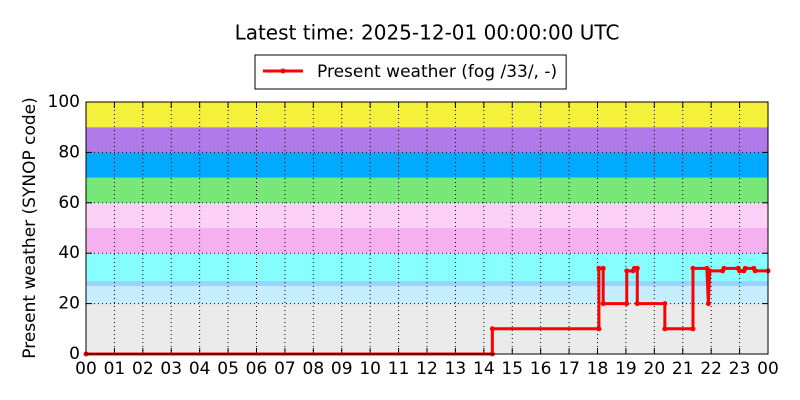 This screenshot has width=800, height=400. I want to click on x-tick-label: 17, so click(569, 369).